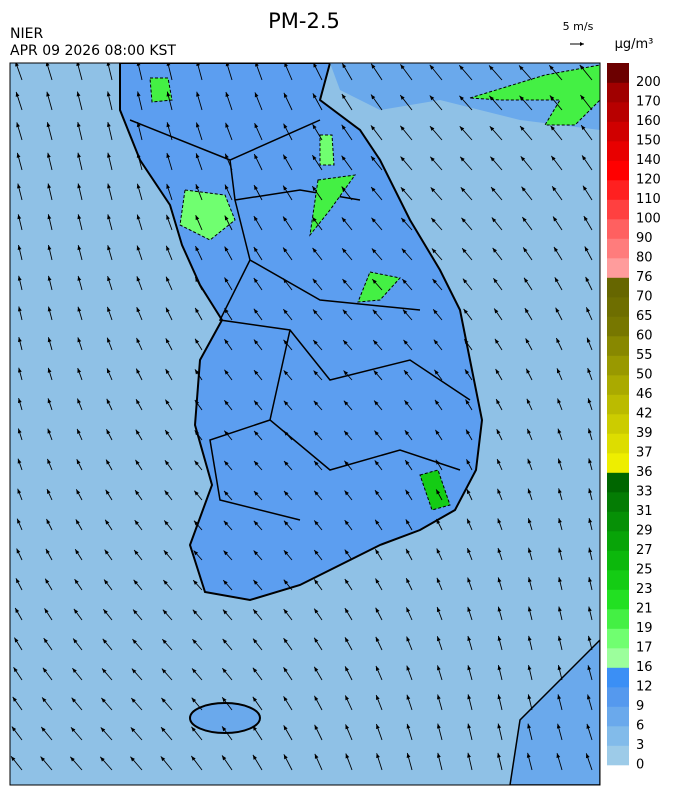  I want to click on colorbar-label: 3, so click(640, 745).